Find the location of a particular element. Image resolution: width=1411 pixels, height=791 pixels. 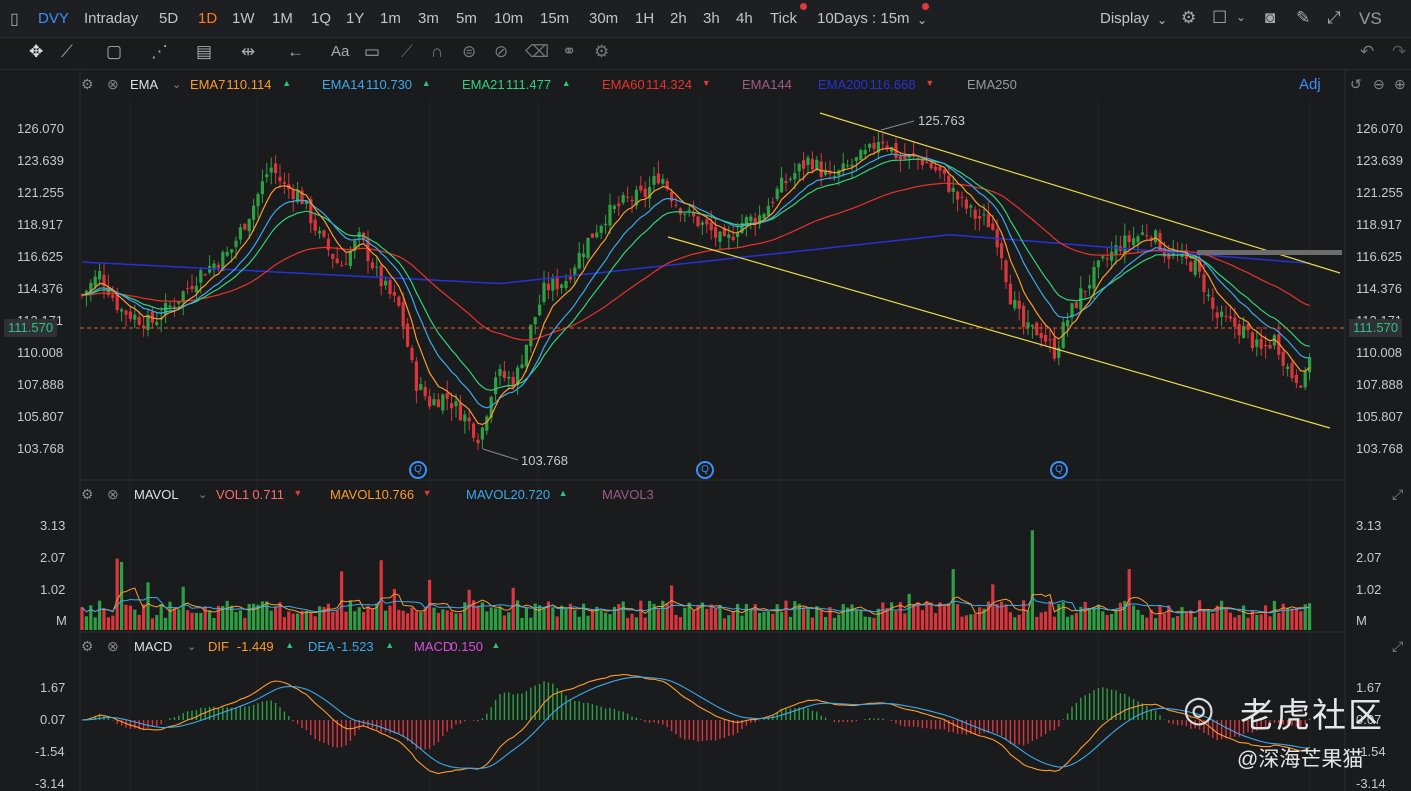

legend-label-ema200: EMA200 is located at coordinates (843, 84).